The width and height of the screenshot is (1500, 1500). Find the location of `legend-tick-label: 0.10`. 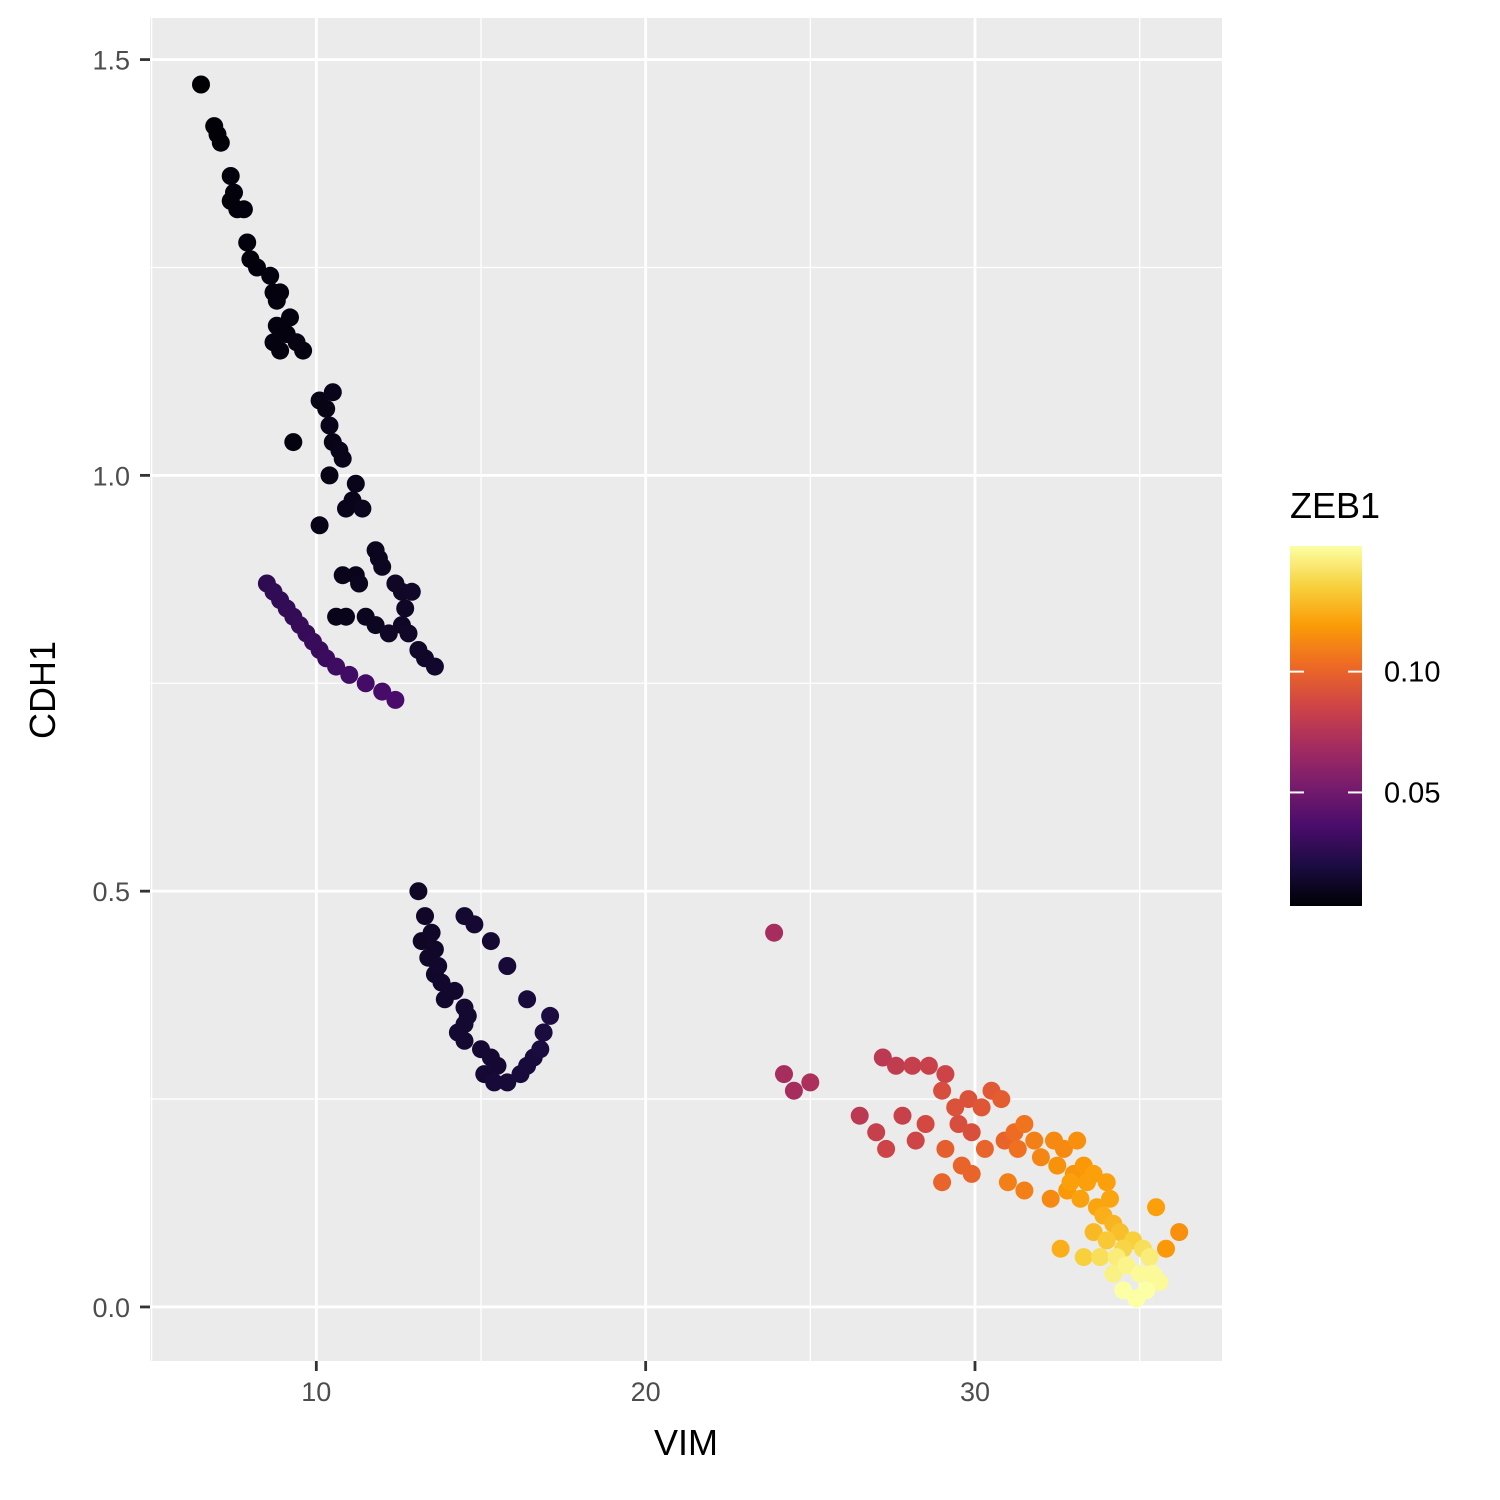

legend-tick-label: 0.10 is located at coordinates (1412, 673).